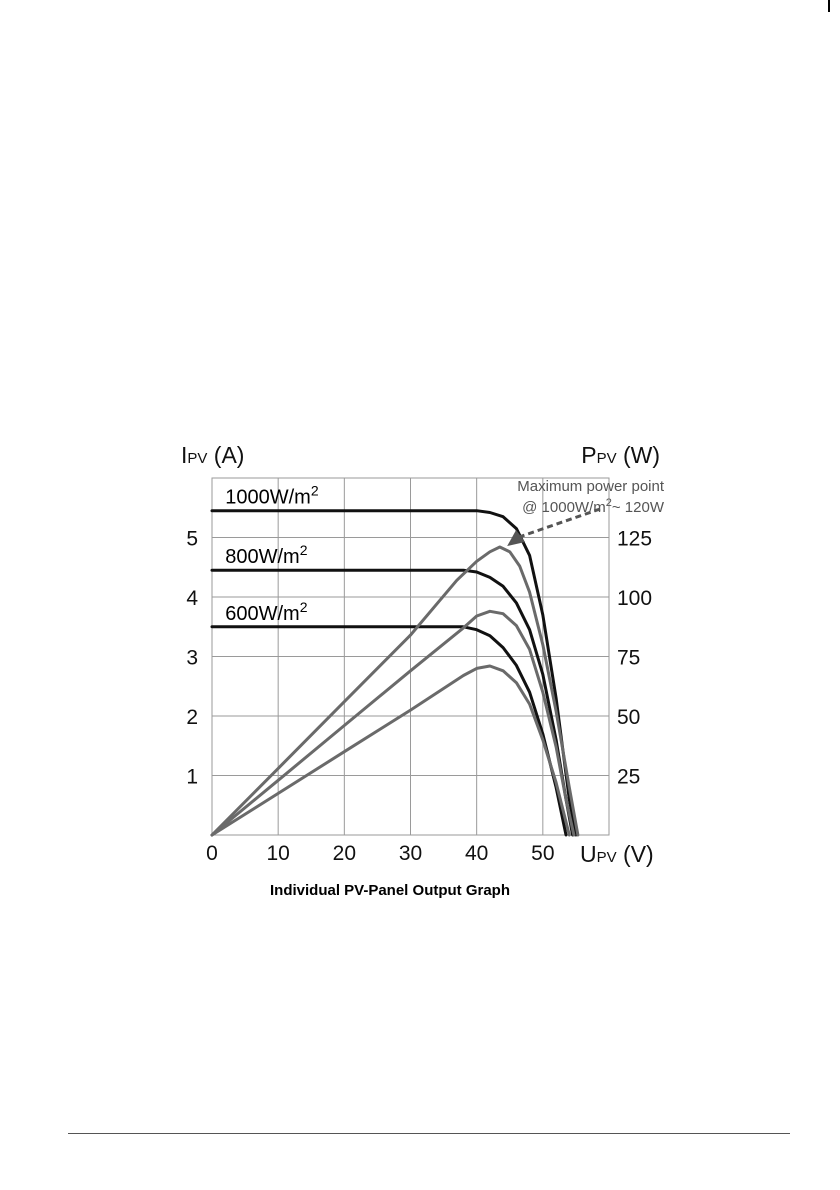 The width and height of the screenshot is (840, 1190). Describe the element at coordinates (559, 523) in the screenshot. I see `annotation-arrow-line` at that location.